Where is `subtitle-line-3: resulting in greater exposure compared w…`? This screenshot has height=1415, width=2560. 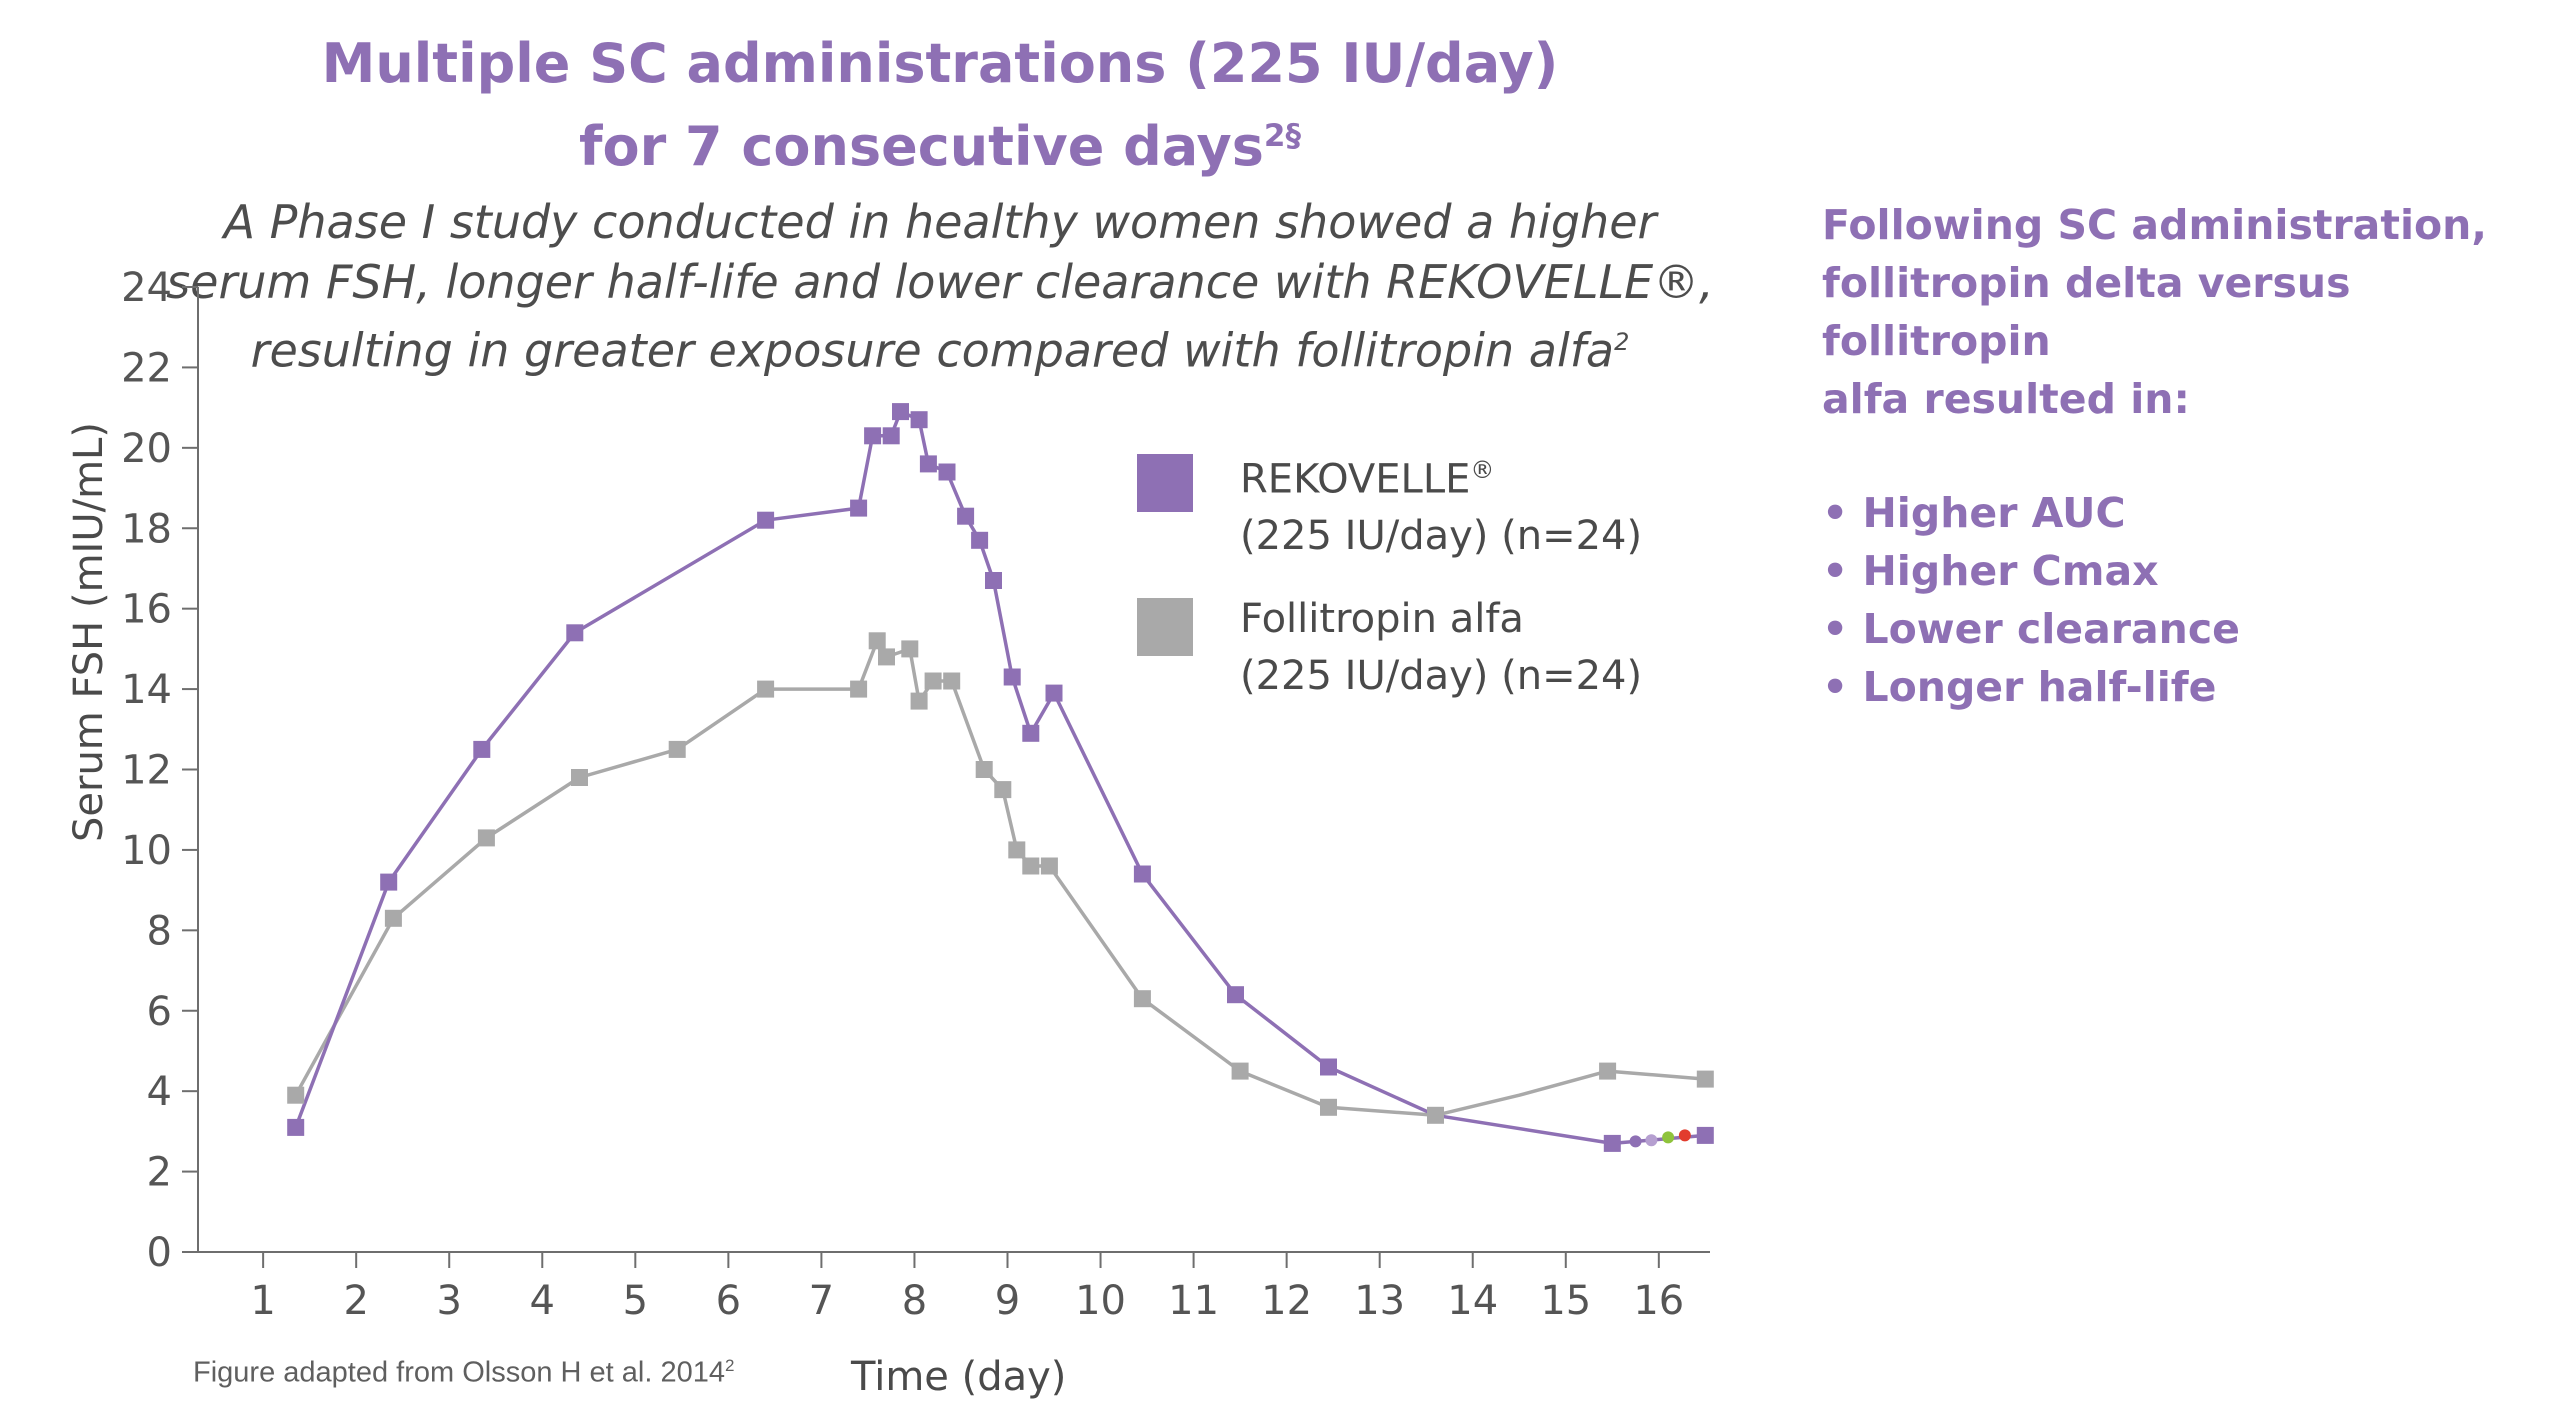
subtitle-line-3: resulting in greater exposure compared w… is located at coordinates (940, 346).